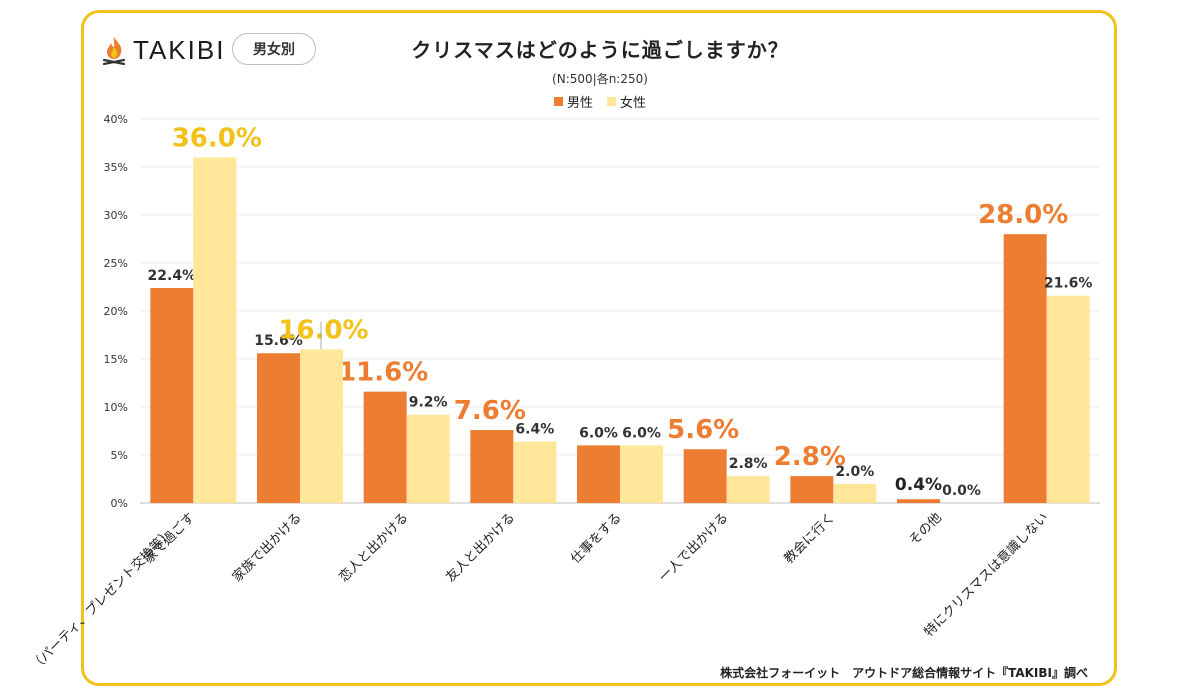  What do you see at coordinates (809, 538) in the screenshot?
I see `x-tick-label: 教会に行く` at bounding box center [809, 538].